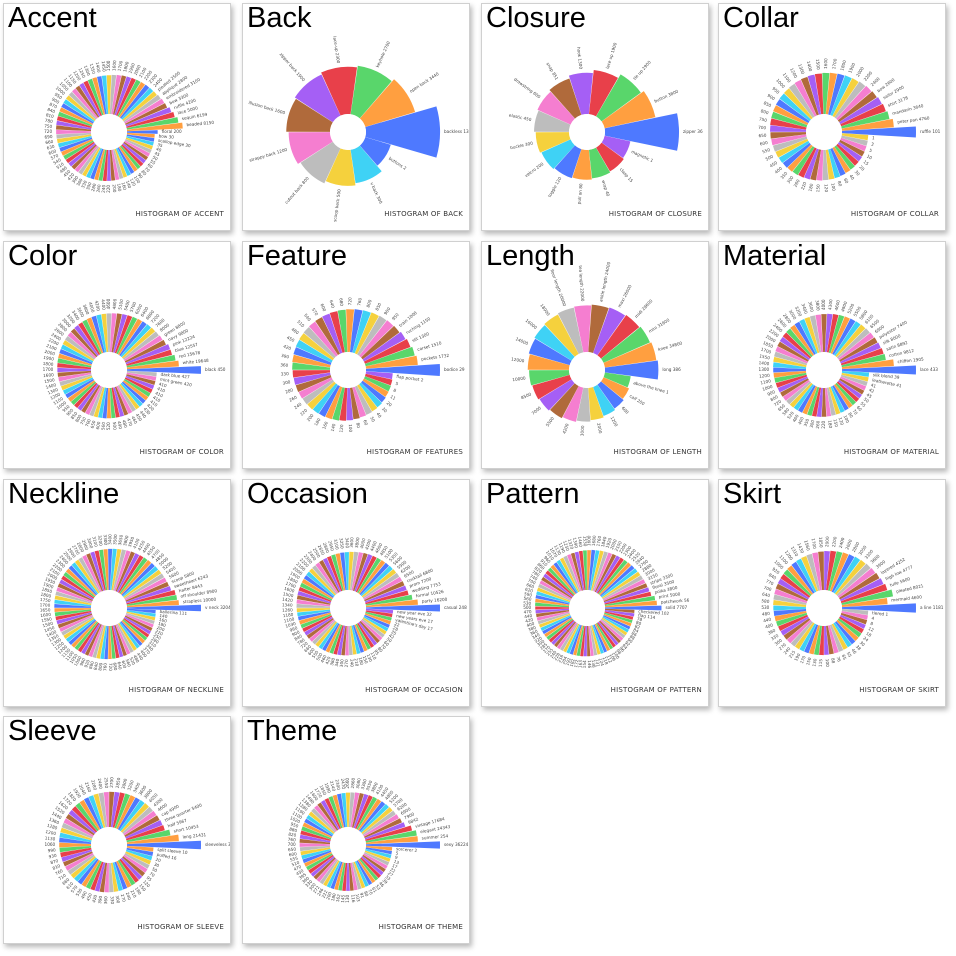 The height and width of the screenshot is (956, 956). I want to click on panel-title: Closure, so click(536, 18).